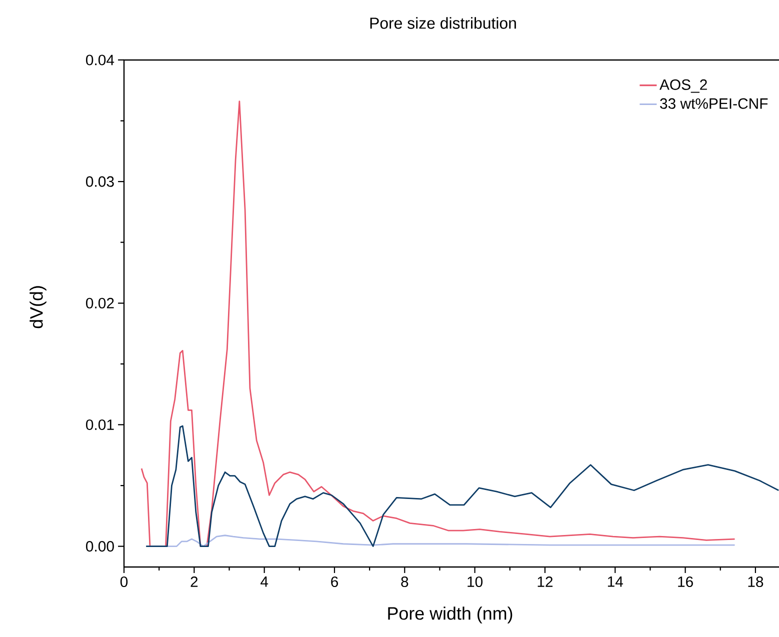 Image resolution: width=779 pixels, height=637 pixels. I want to click on y-tick-label: 0.03, so click(100, 181).